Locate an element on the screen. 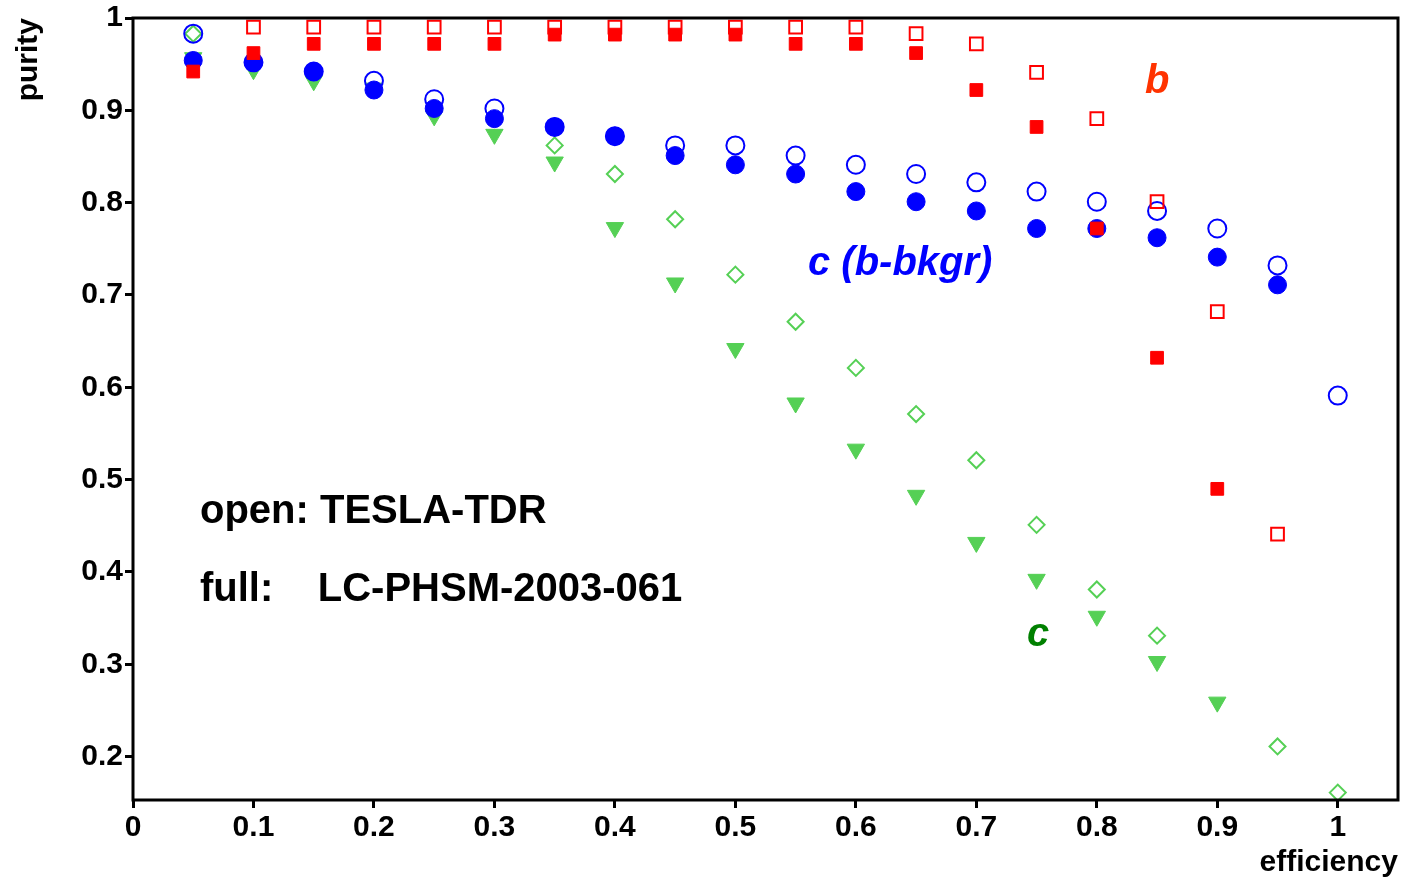 The width and height of the screenshot is (1409, 881). x-tick-label: 0.1 is located at coordinates (253, 826).